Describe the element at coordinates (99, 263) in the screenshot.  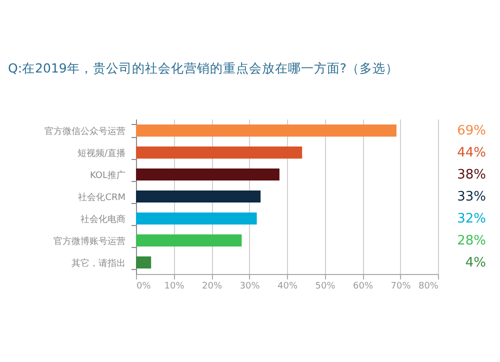
I see `y-tick-label: 其它，请指出` at that location.